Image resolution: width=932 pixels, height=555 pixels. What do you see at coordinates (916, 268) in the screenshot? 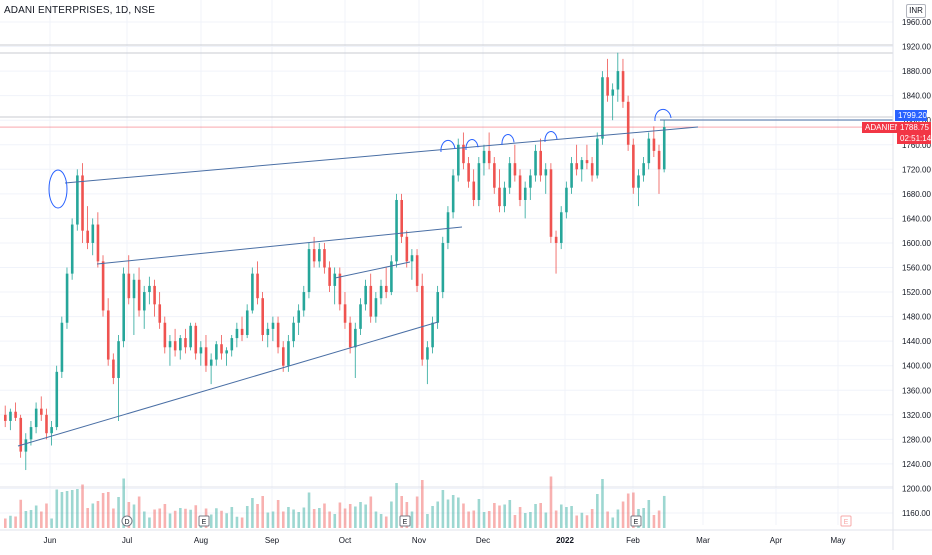
I see `price-tick-label: 1560.00` at bounding box center [916, 268].